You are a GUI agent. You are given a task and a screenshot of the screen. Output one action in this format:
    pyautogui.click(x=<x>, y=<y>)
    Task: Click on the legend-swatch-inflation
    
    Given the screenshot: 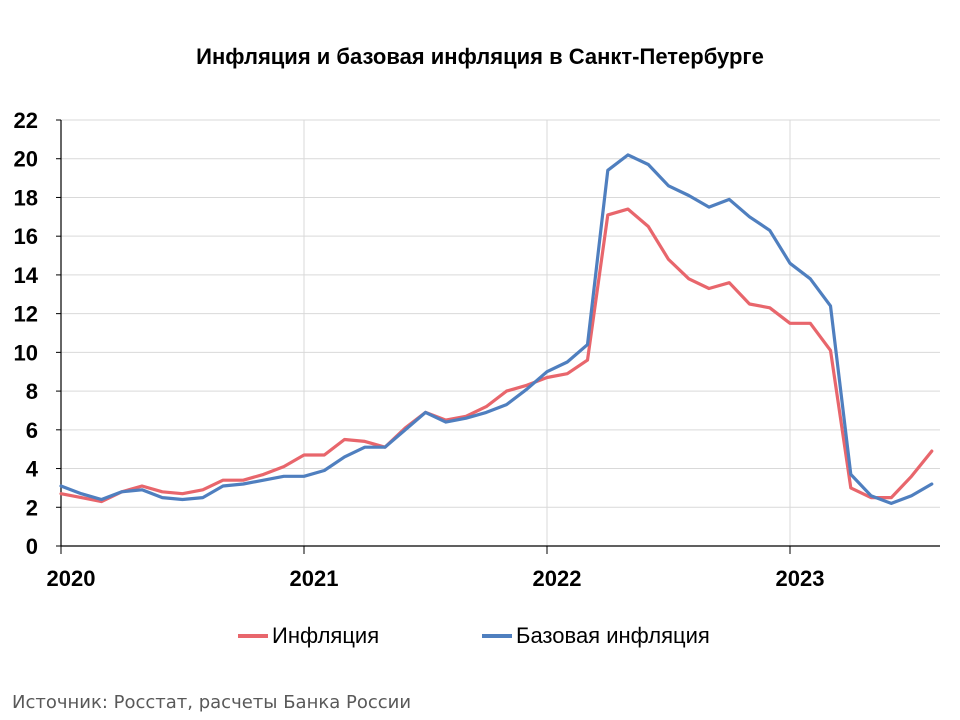 What is the action you would take?
    pyautogui.click(x=253, y=636)
    